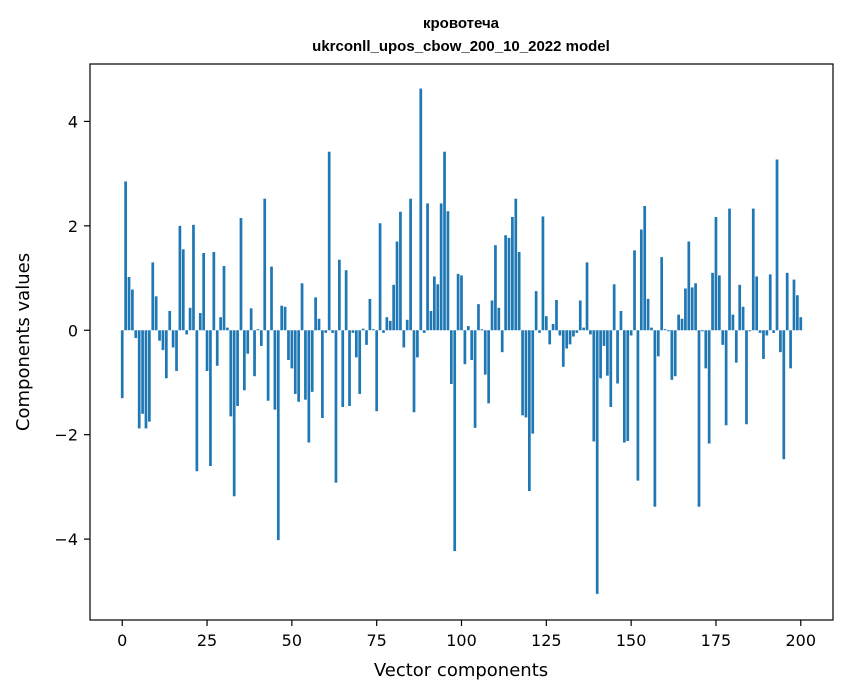 The height and width of the screenshot is (696, 847). Describe the element at coordinates (73, 226) in the screenshot. I see `y-tick-label: 2` at that location.